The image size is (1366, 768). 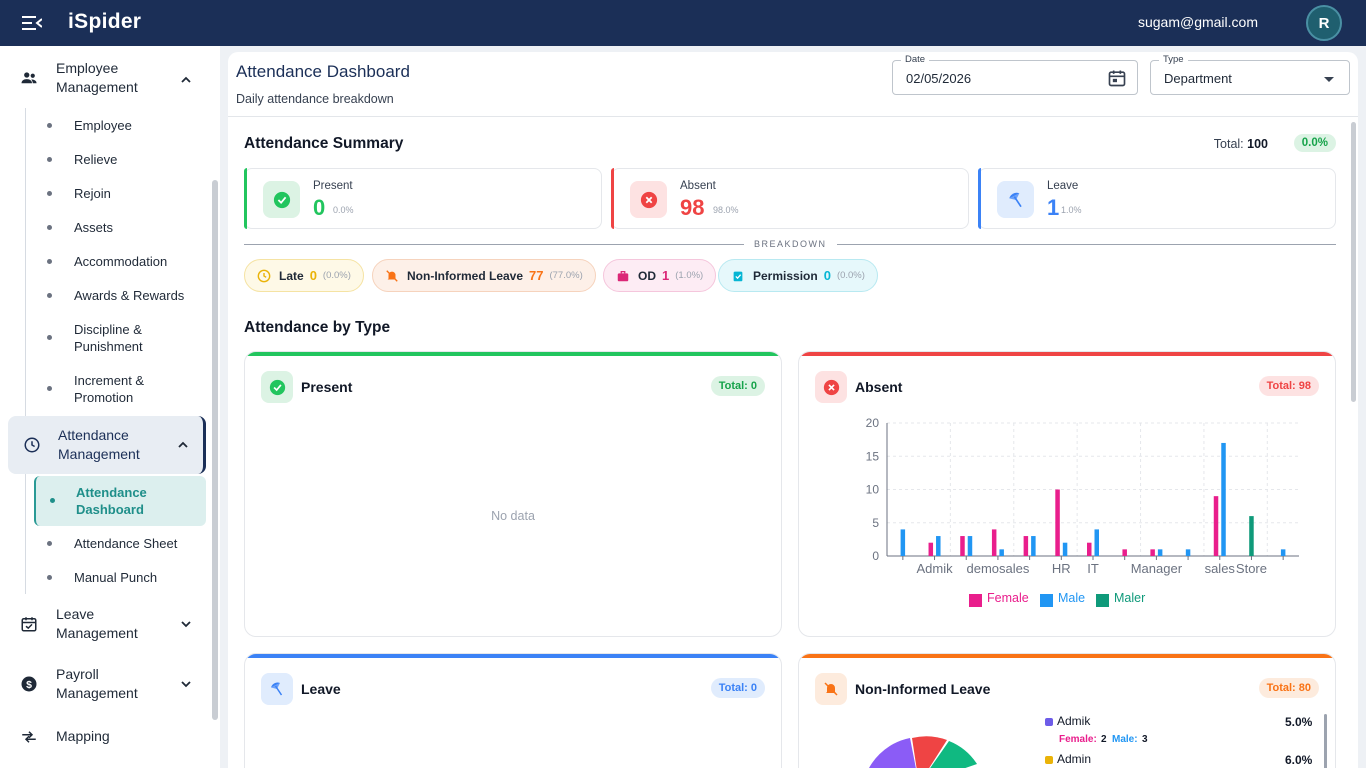 I want to click on y-tick-label: 15, so click(x=873, y=456).